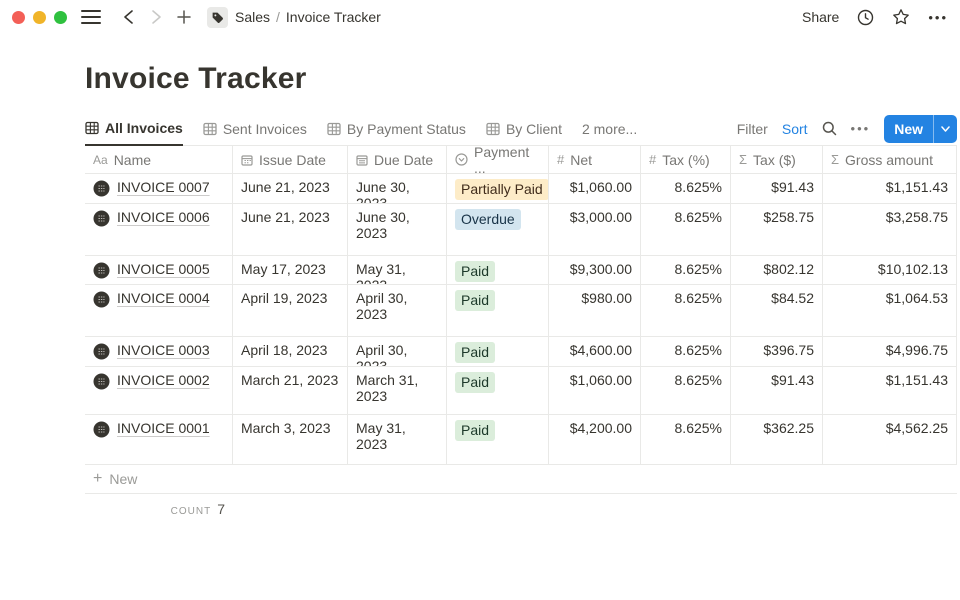 The width and height of the screenshot is (960, 600). What do you see at coordinates (333, 17) in the screenshot?
I see `breadcrumb-invoice-tracker: Invoice Tracker` at bounding box center [333, 17].